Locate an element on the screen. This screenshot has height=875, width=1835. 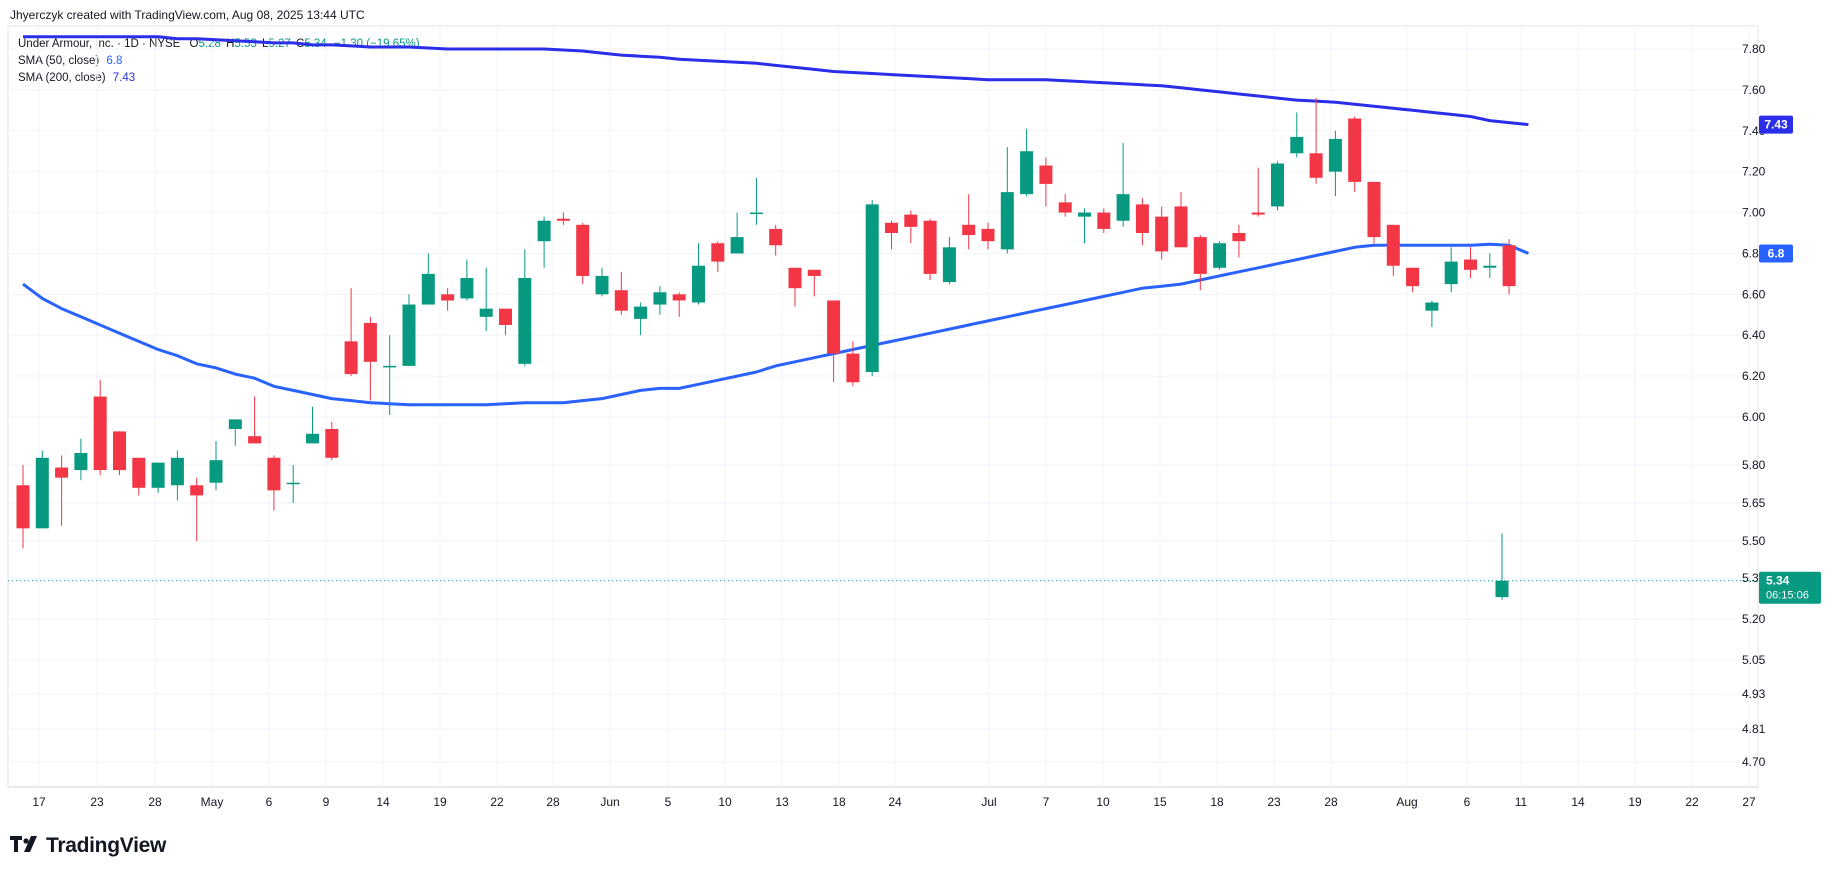
price-tick-label: 7.00 is located at coordinates (1754, 213).